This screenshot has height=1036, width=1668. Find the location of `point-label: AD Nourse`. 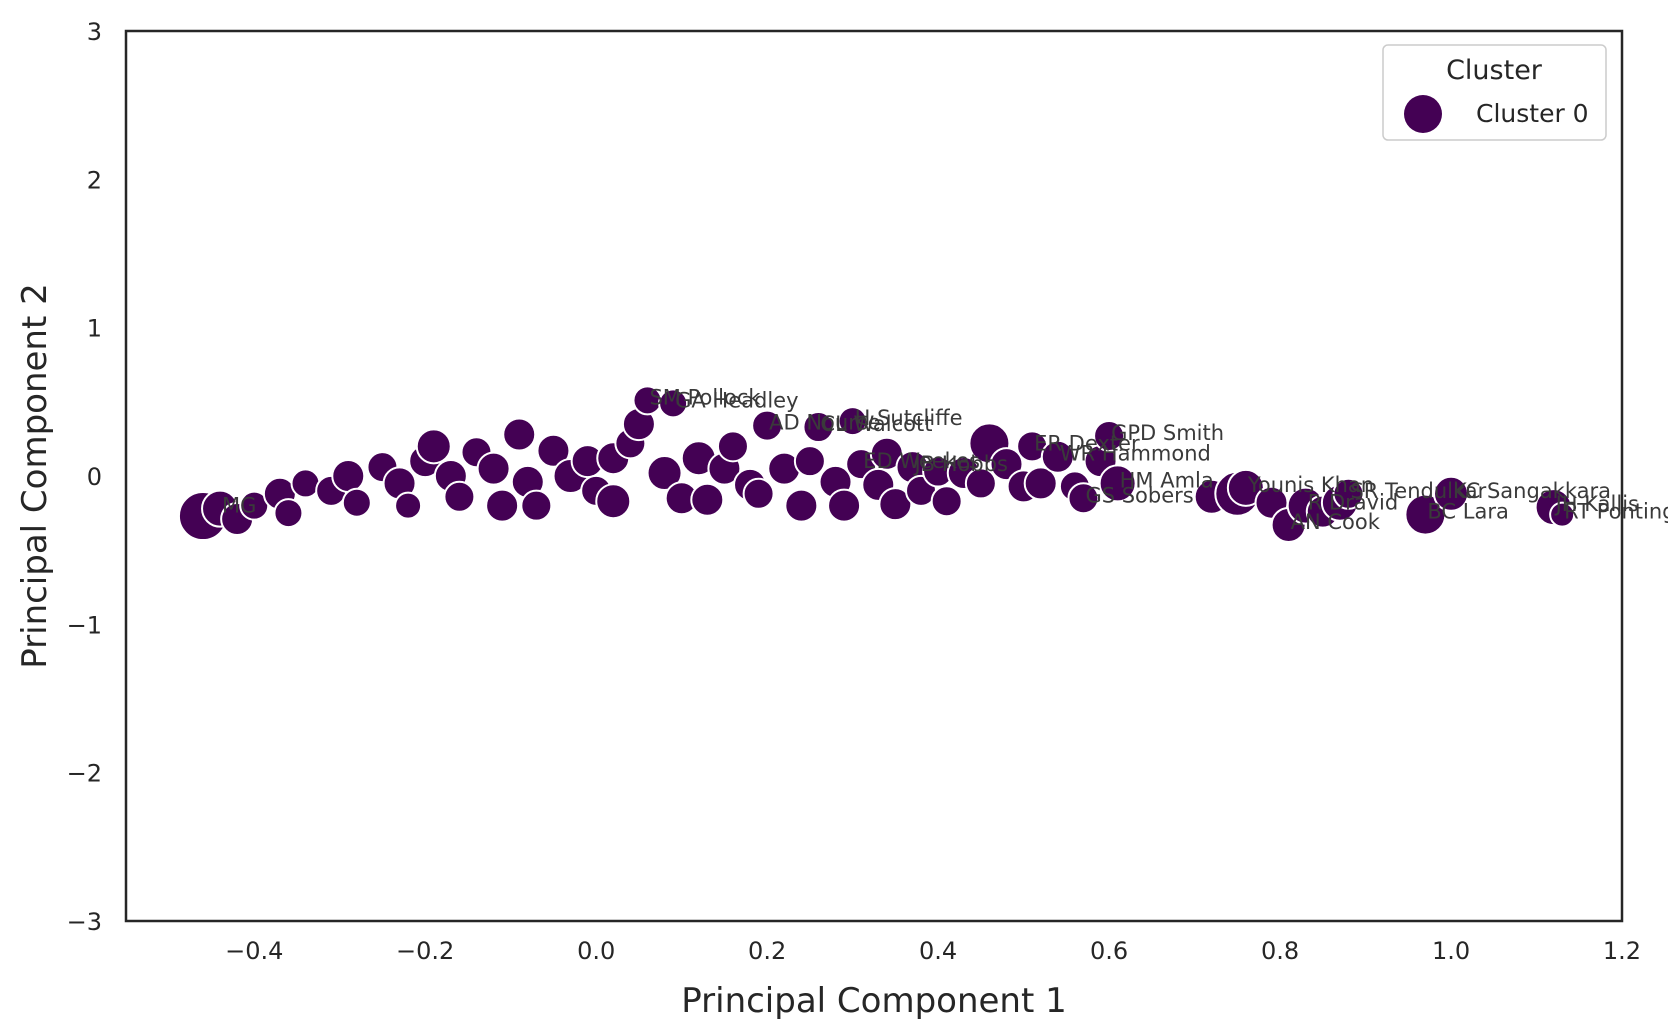

point-label: AD Nourse is located at coordinates (825, 423).